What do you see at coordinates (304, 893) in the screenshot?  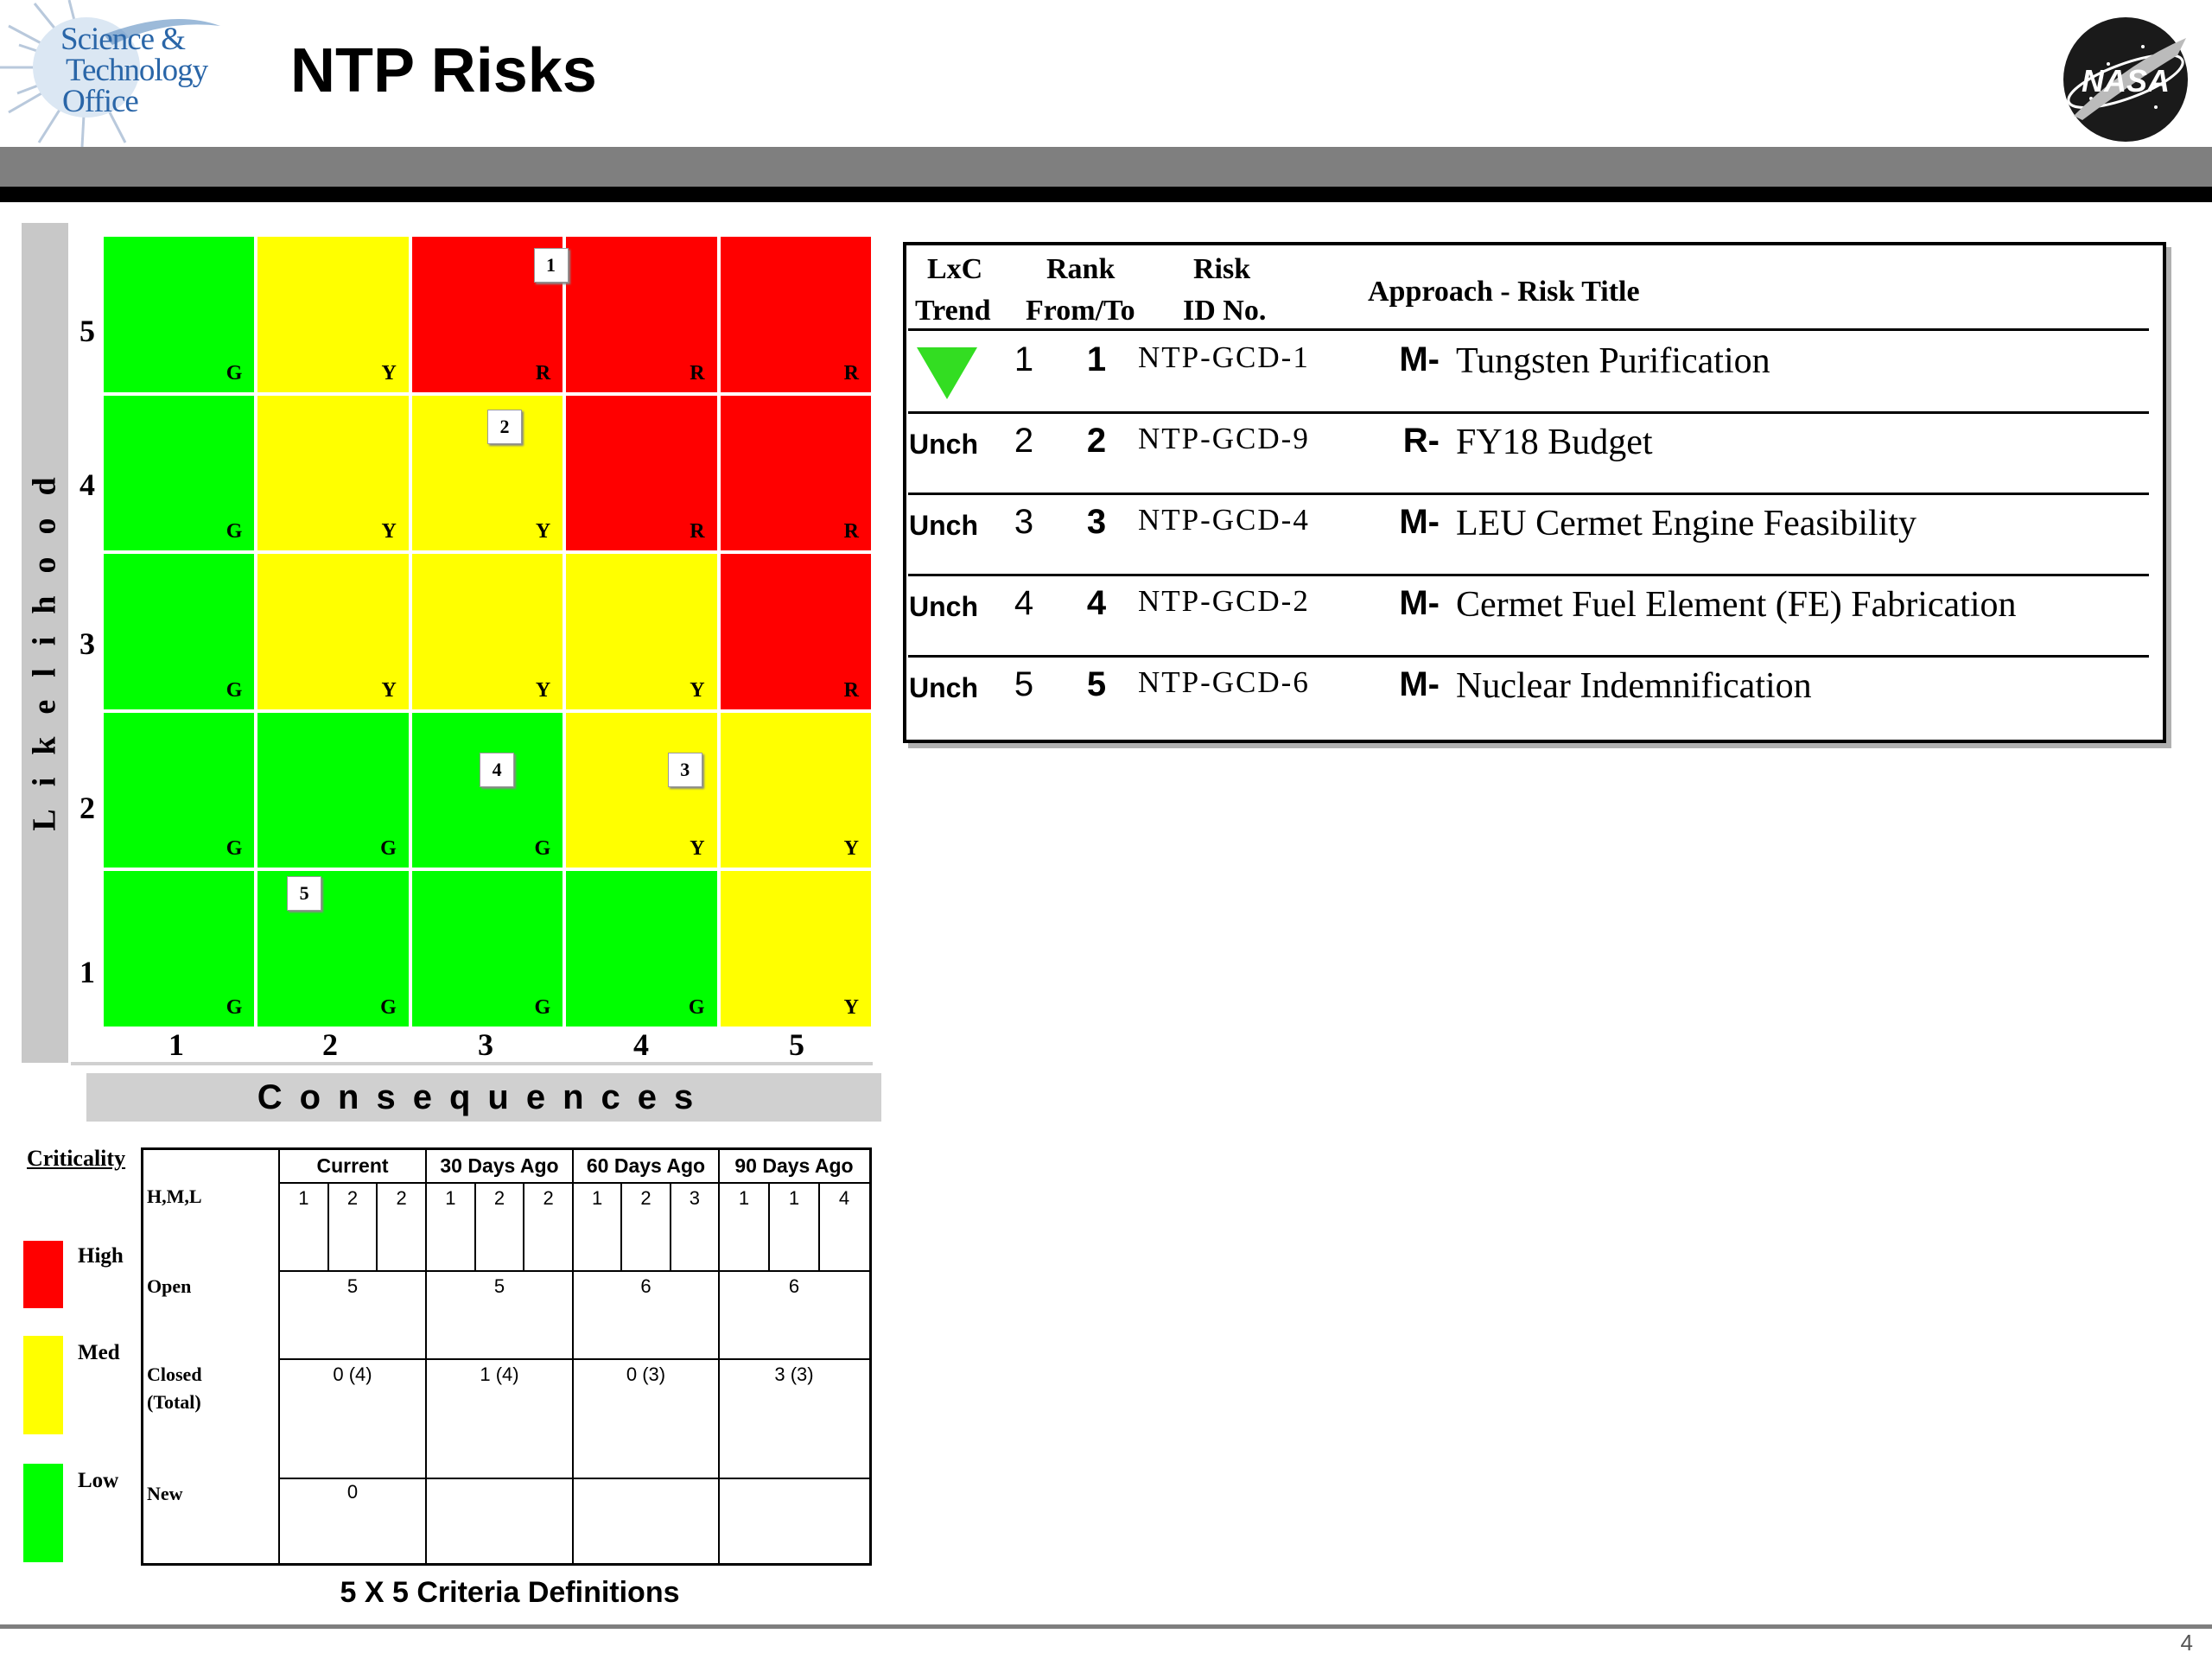 I see `risk-marker: 5` at bounding box center [304, 893].